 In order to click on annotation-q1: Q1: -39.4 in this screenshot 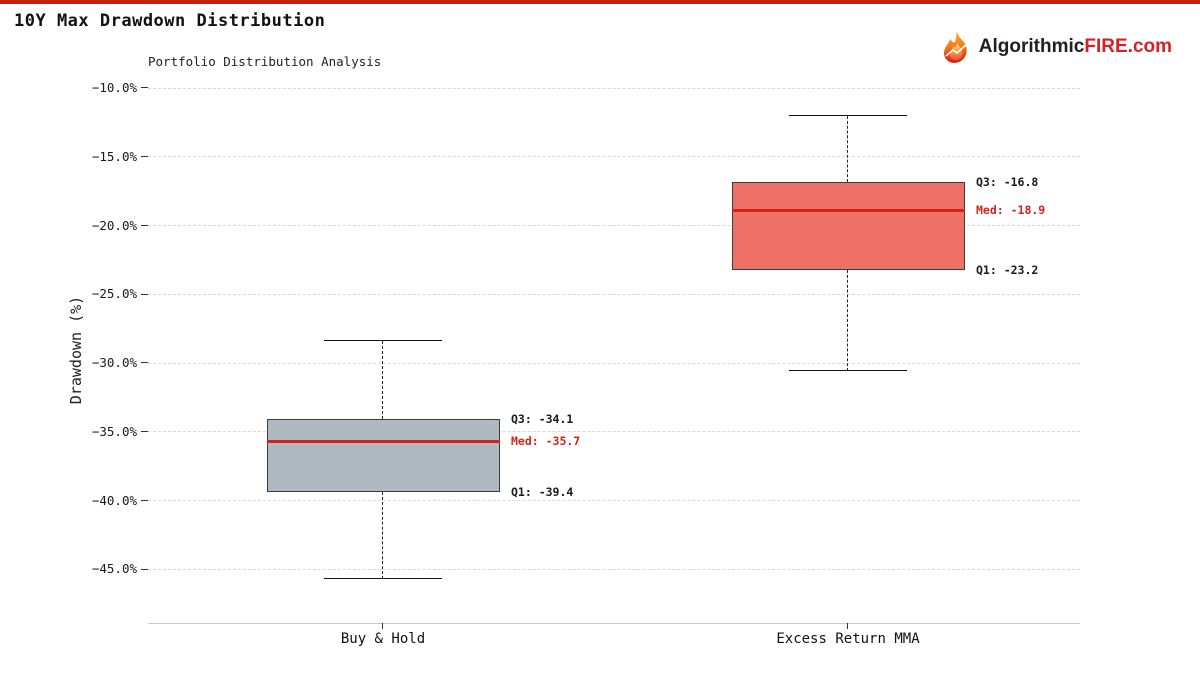, I will do `click(542, 492)`.